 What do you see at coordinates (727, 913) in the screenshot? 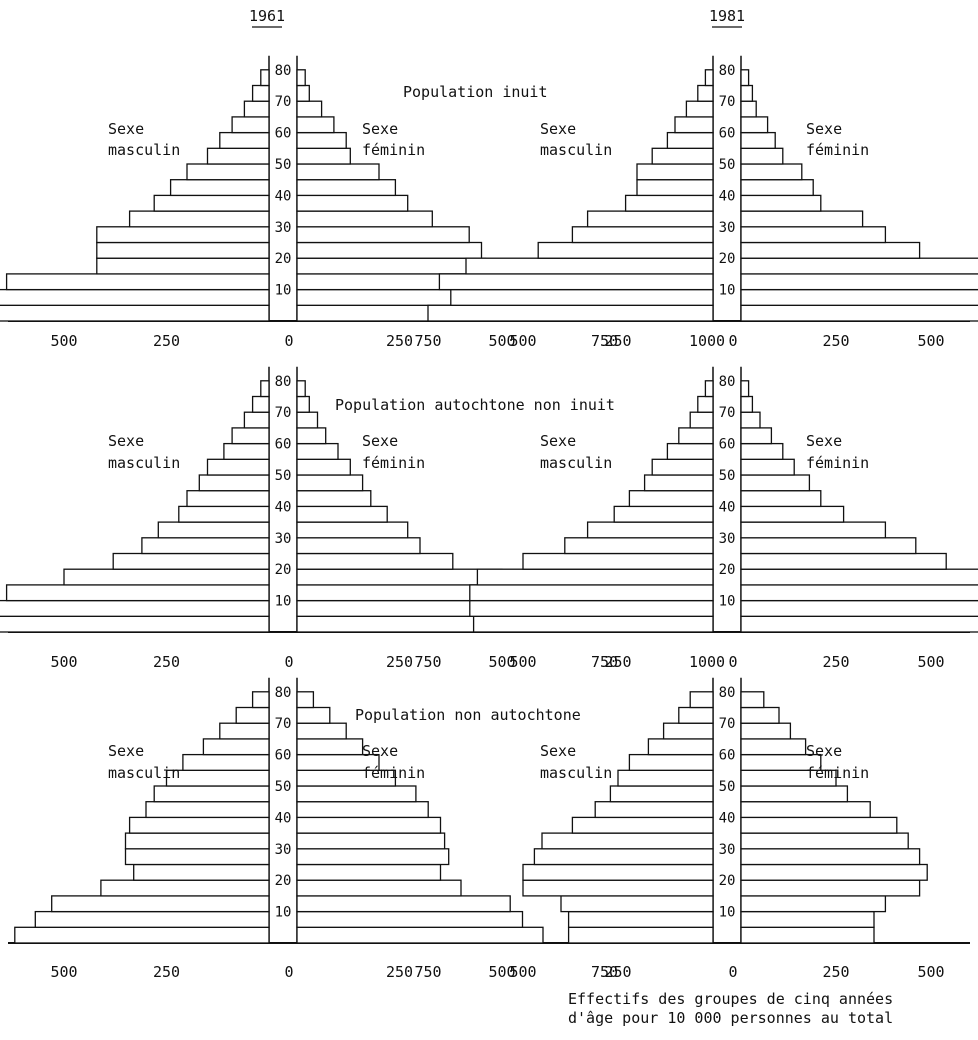
I see `age-tick-10: 10` at bounding box center [727, 913].